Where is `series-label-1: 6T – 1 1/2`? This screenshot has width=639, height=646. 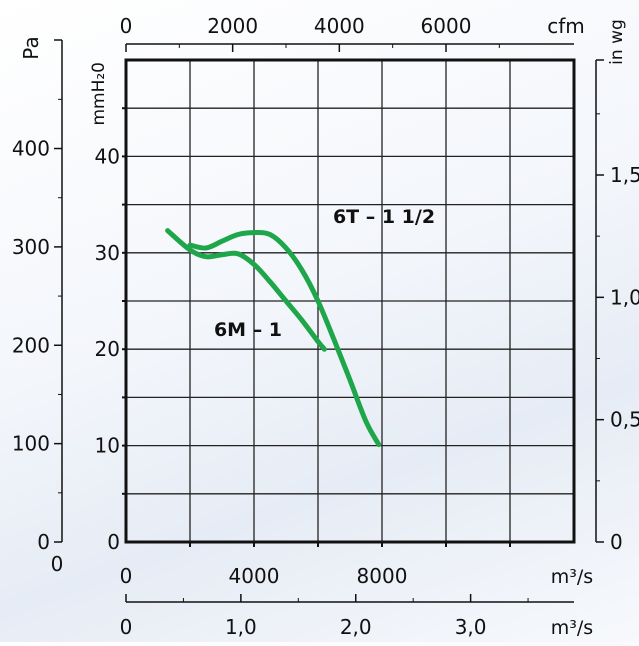
series-label-1: 6T – 1 1/2 is located at coordinates (384, 217).